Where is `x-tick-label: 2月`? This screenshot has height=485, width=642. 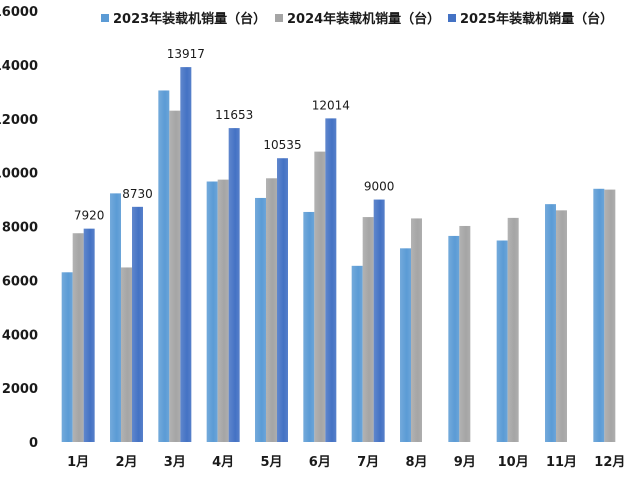 x-tick-label: 2月 is located at coordinates (126, 462).